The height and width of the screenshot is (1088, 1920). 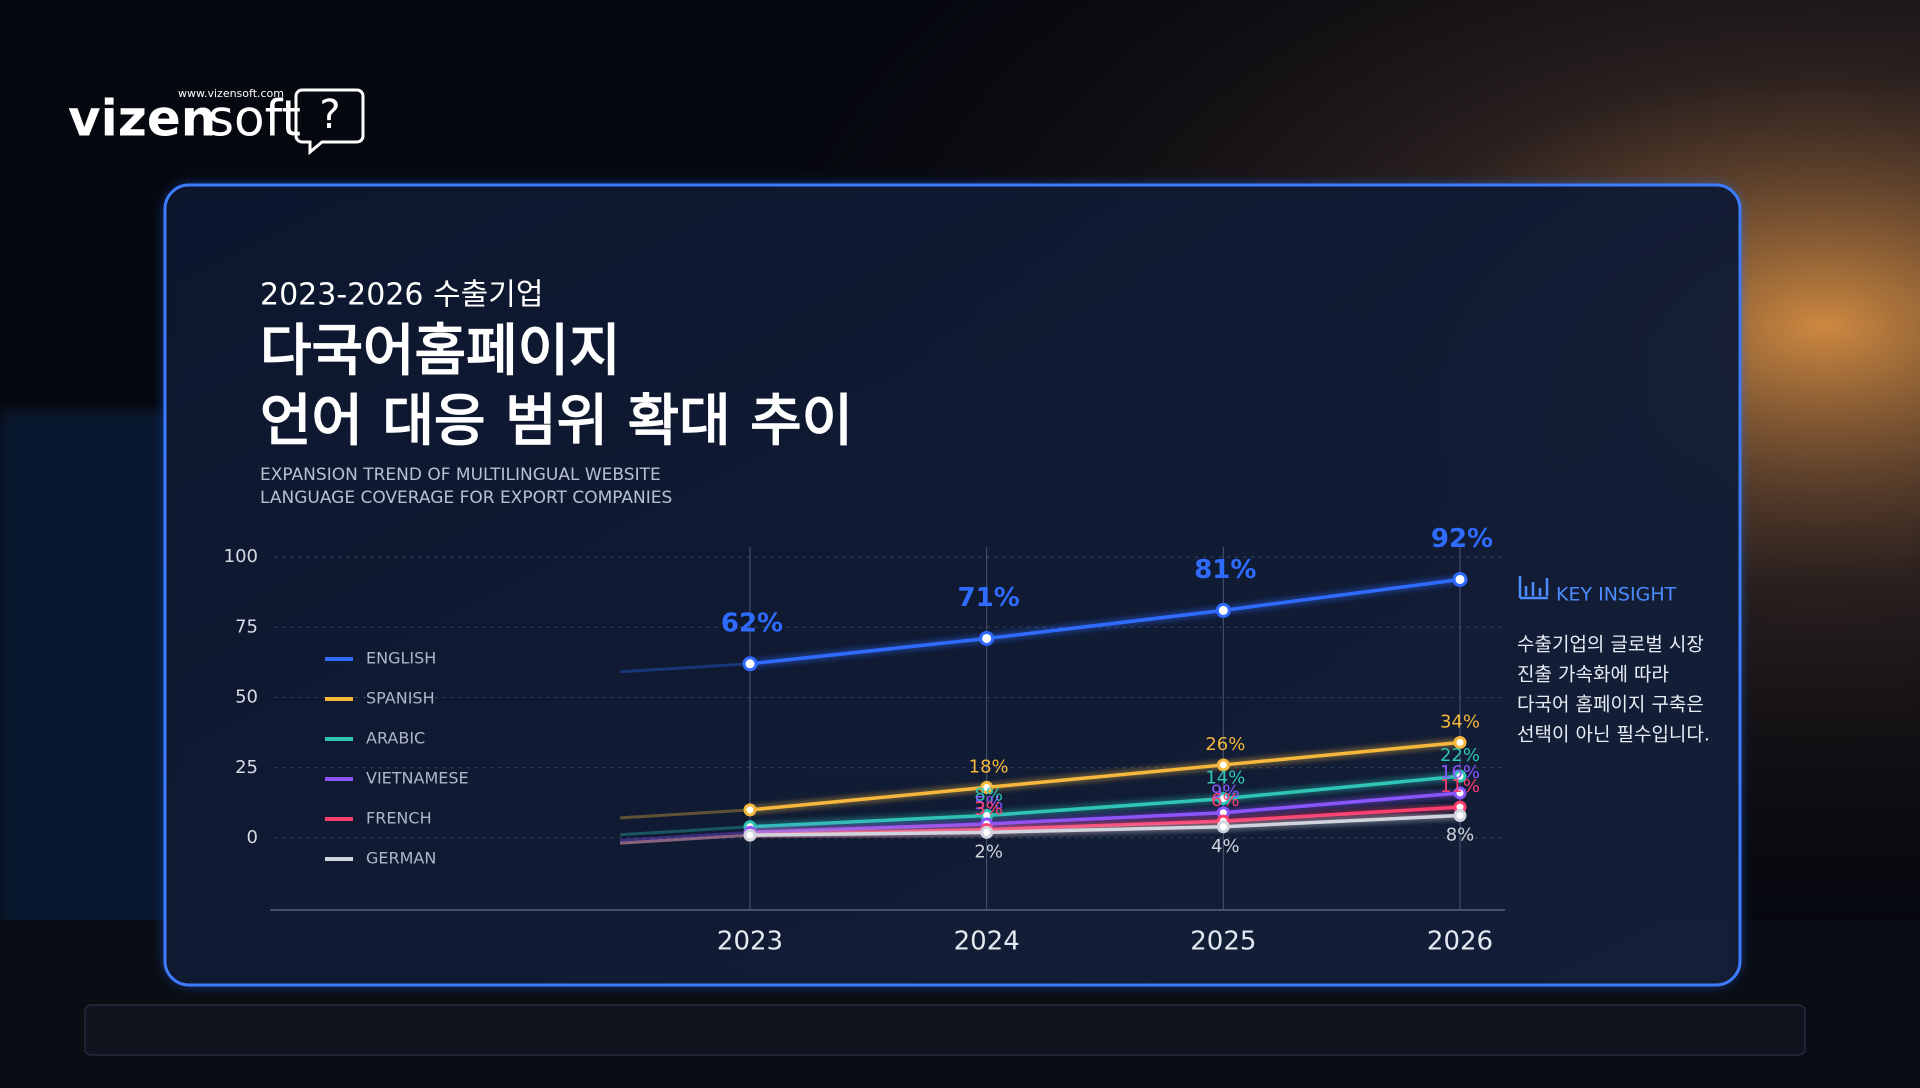 What do you see at coordinates (401, 858) in the screenshot?
I see `legend-label: GERMAN` at bounding box center [401, 858].